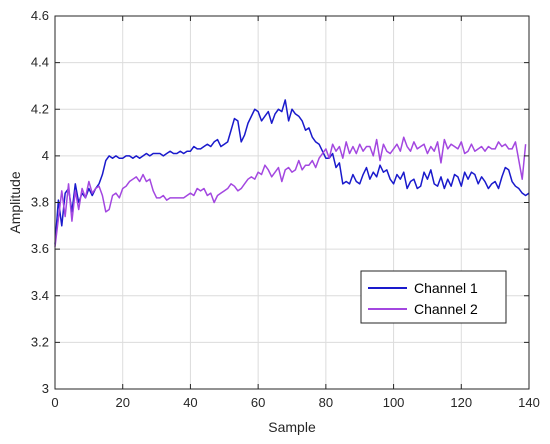 This screenshot has height=444, width=550. Describe the element at coordinates (258, 402) in the screenshot. I see `x-tick-label: 60` at that location.